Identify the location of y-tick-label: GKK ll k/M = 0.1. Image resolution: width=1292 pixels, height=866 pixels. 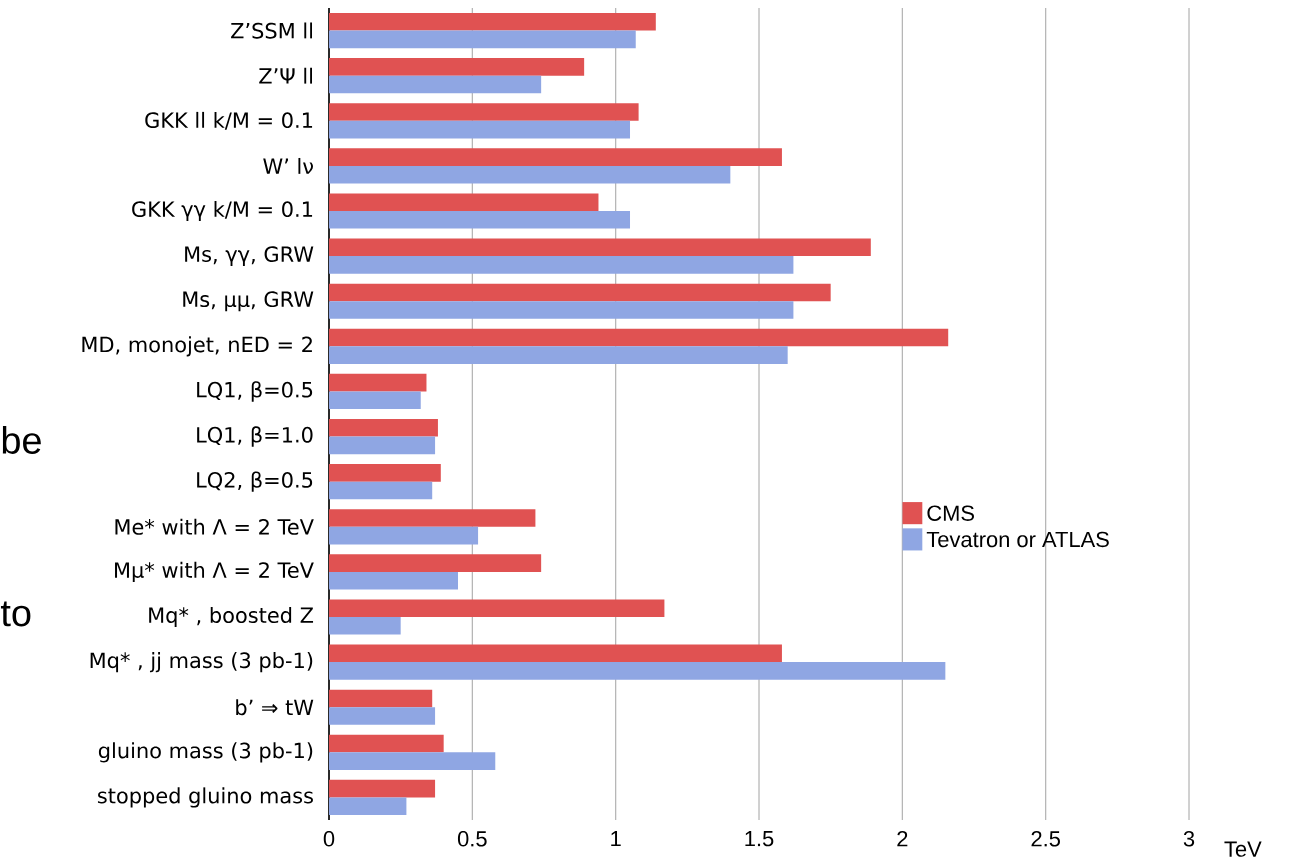
(229, 120).